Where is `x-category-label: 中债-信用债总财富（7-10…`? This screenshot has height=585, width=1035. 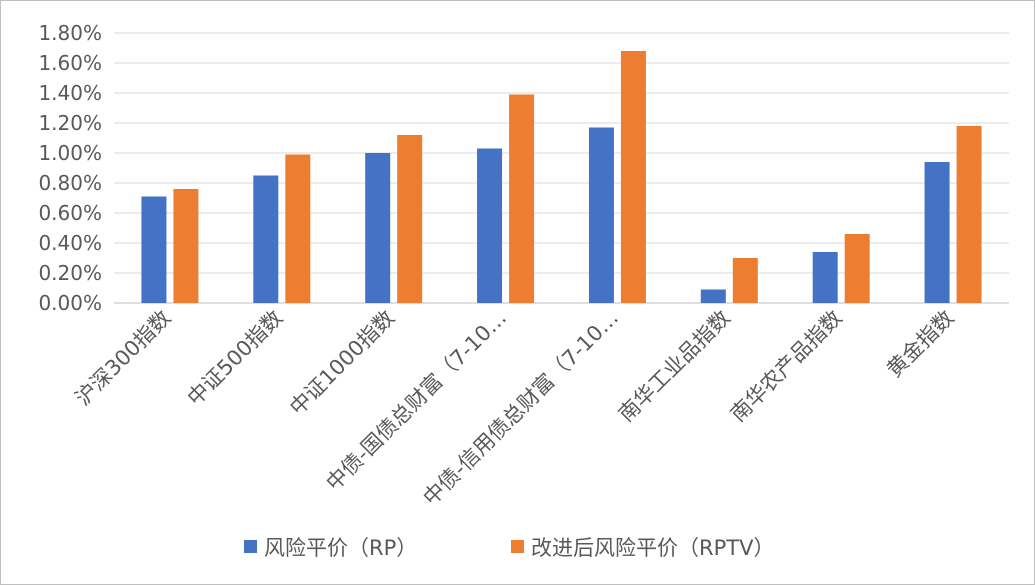
x-category-label: 中债-信用债总财富（7-10… is located at coordinates (520, 408).